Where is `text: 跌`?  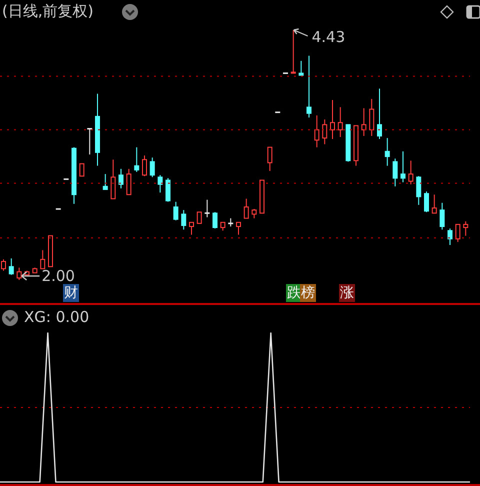 text: 跌 is located at coordinates (294, 293).